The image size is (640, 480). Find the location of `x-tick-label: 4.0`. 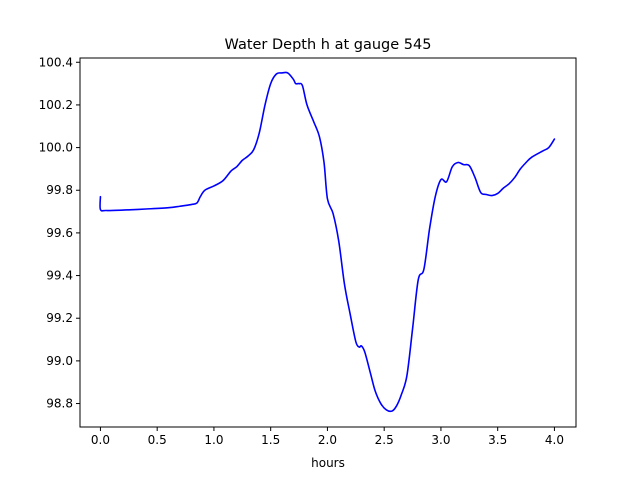

x-tick-label: 4.0 is located at coordinates (554, 440).